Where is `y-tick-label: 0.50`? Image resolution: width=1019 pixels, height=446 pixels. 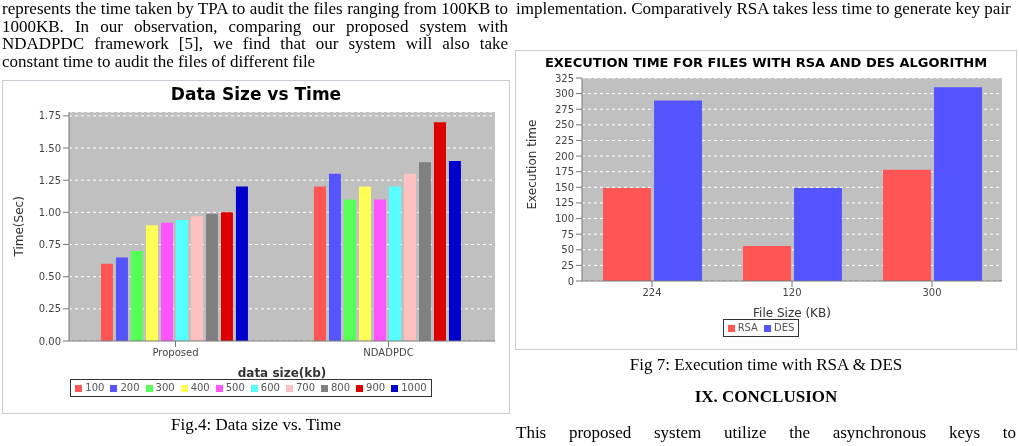 y-tick-label: 0.50 is located at coordinates (49, 277).